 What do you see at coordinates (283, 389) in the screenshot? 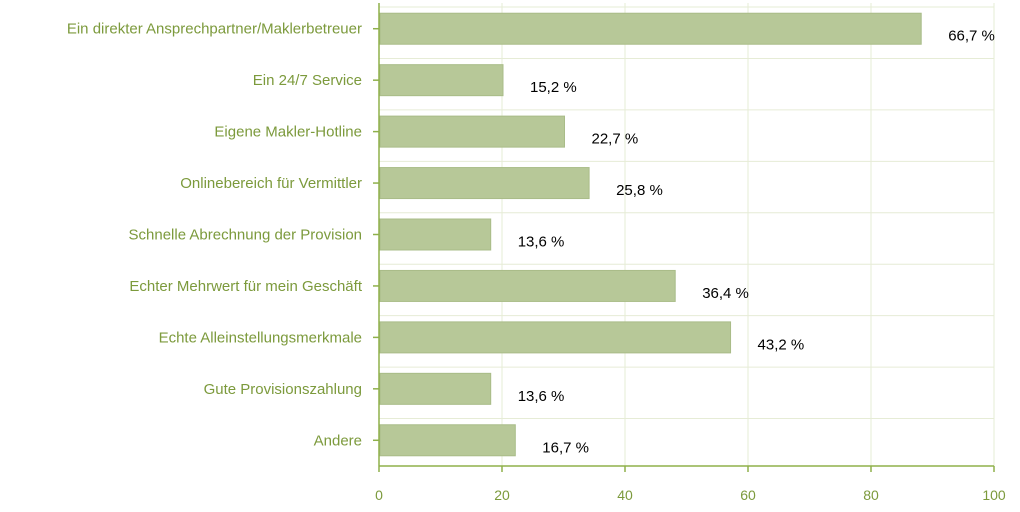
I see `category-label: Gute Provisionszahlung` at bounding box center [283, 389].